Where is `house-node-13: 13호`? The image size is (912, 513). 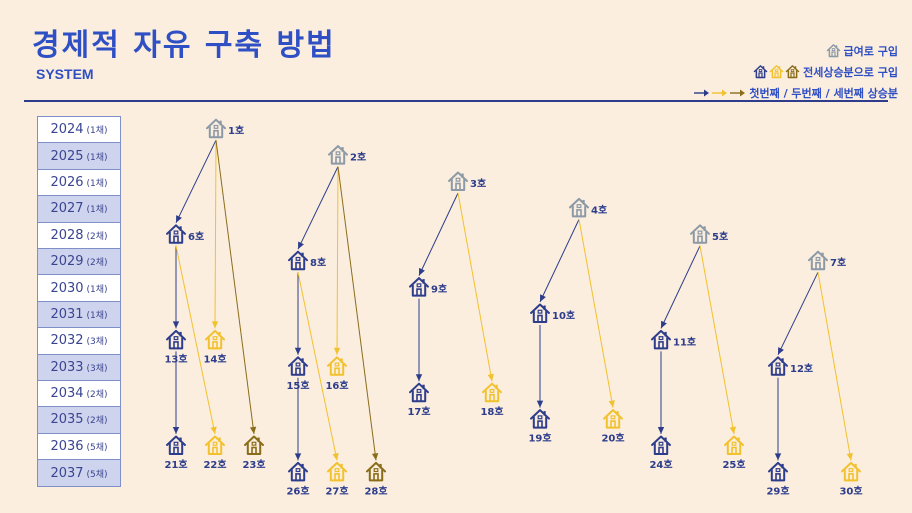 house-node-13: 13호 is located at coordinates (176, 347).